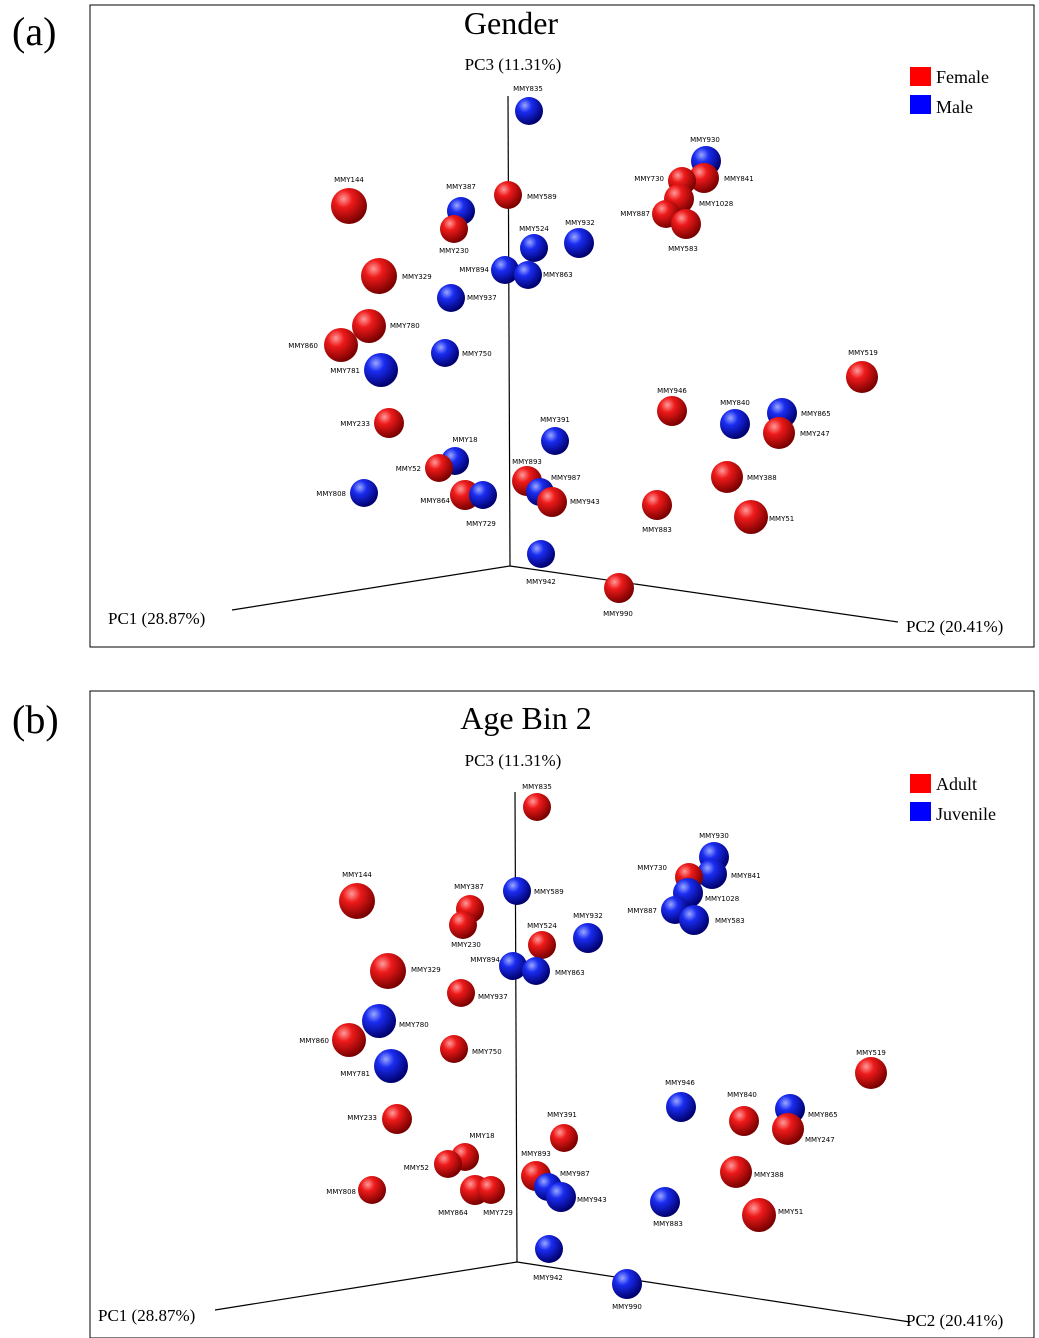 This screenshot has height=1338, width=1039. I want to click on panel-b-label-mmy388: MMY388, so click(769, 1175).